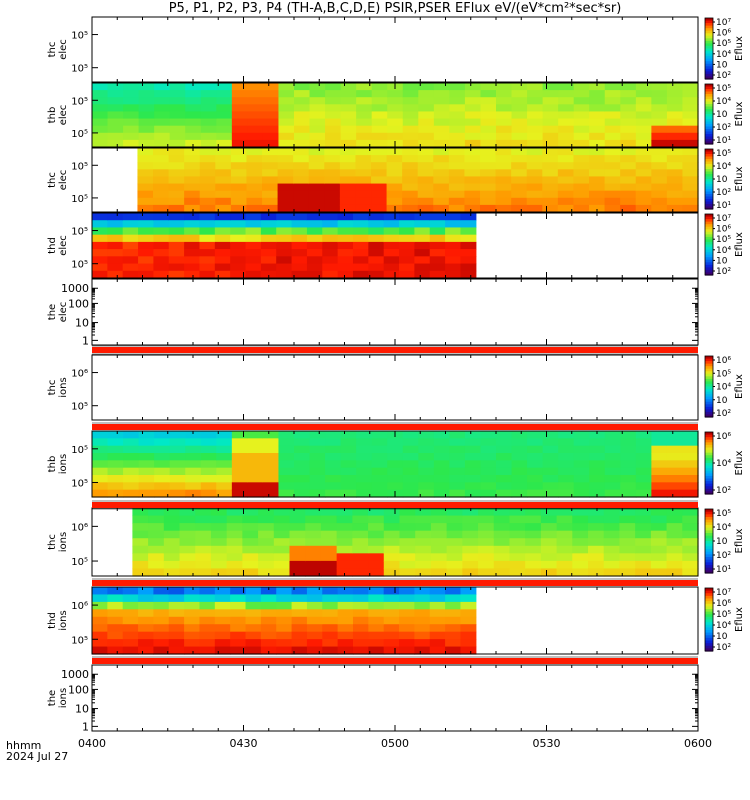 This screenshot has width=750, height=800. What do you see at coordinates (739, 540) in the screenshot?
I see `colorbar-label: Eflux` at bounding box center [739, 540].